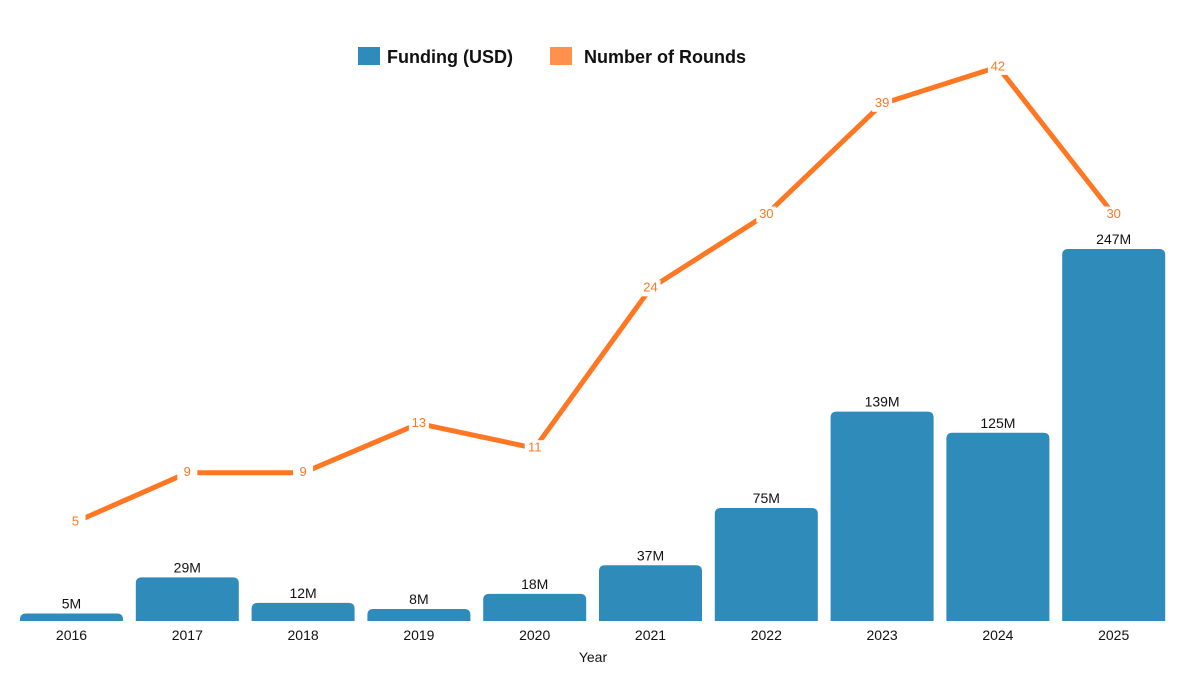 The width and height of the screenshot is (1188, 682). What do you see at coordinates (535, 607) in the screenshot?
I see `bar-2020` at bounding box center [535, 607].